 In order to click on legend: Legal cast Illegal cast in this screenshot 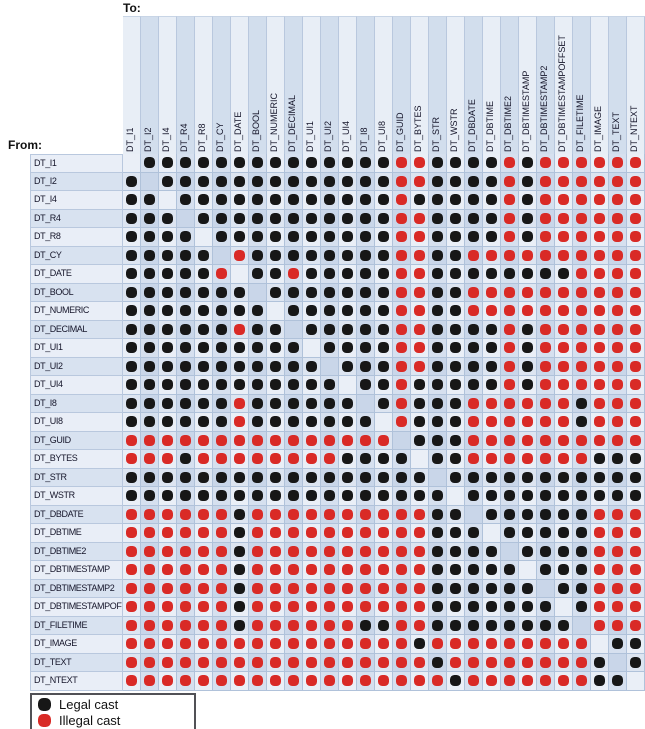, I will do `click(113, 711)`.